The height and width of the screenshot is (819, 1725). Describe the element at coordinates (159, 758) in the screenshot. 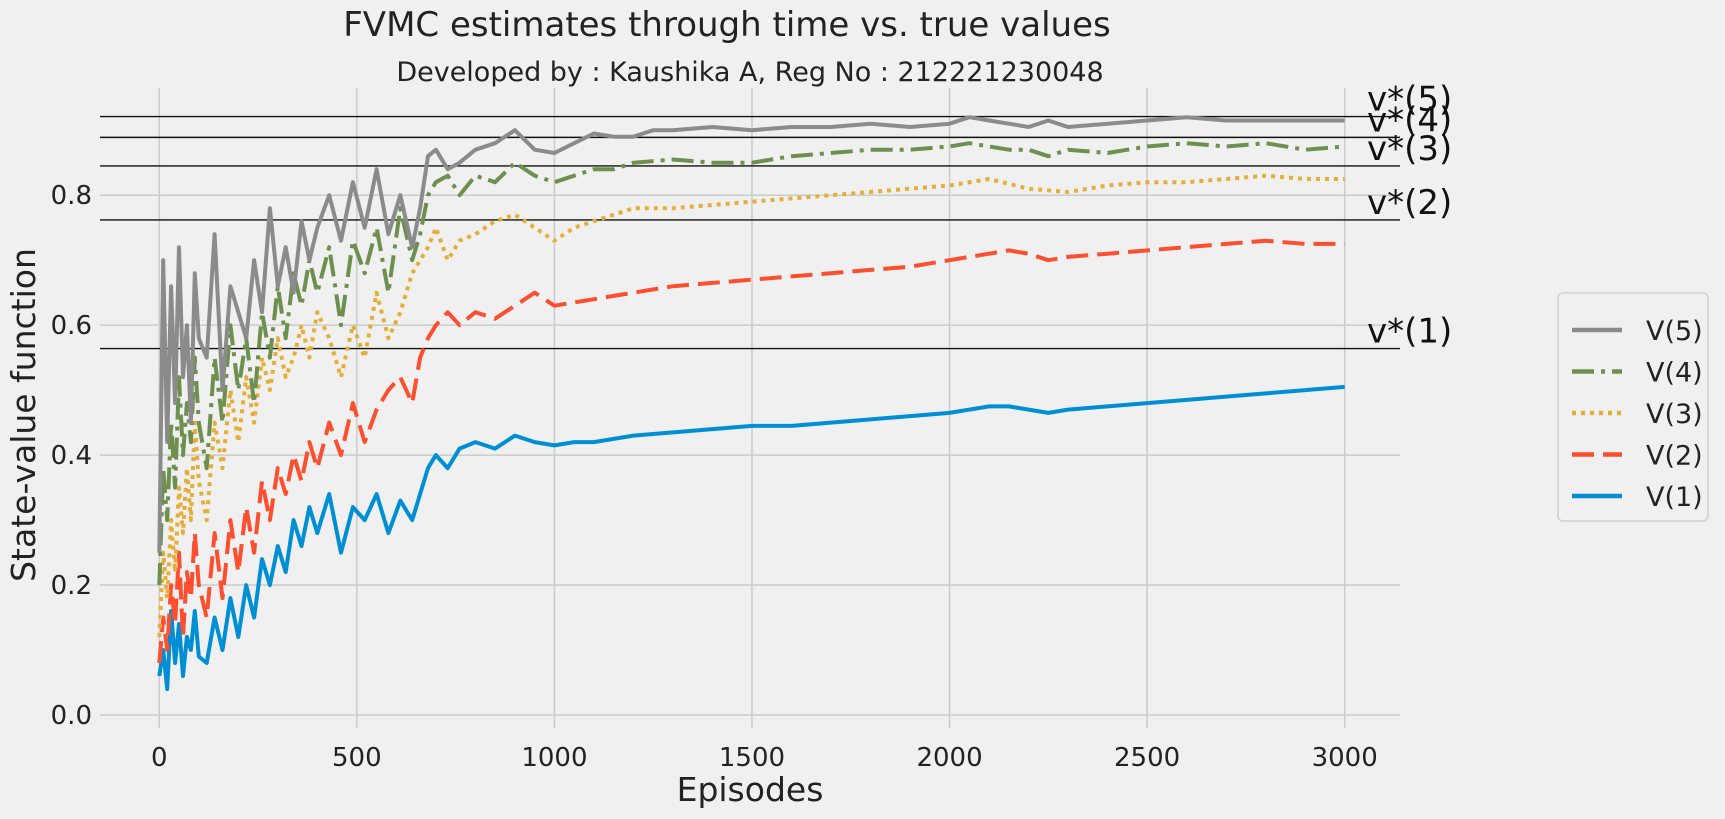

I see `x-tick-label: 0` at that location.